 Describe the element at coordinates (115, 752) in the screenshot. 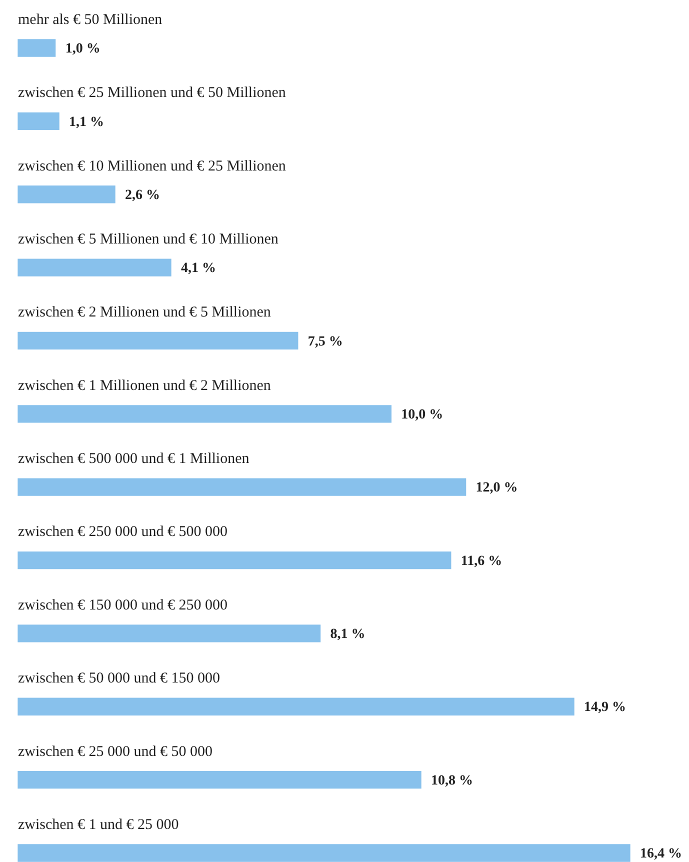

I see `y-tick-label: zwischen € 25 000 und € 50 000` at that location.